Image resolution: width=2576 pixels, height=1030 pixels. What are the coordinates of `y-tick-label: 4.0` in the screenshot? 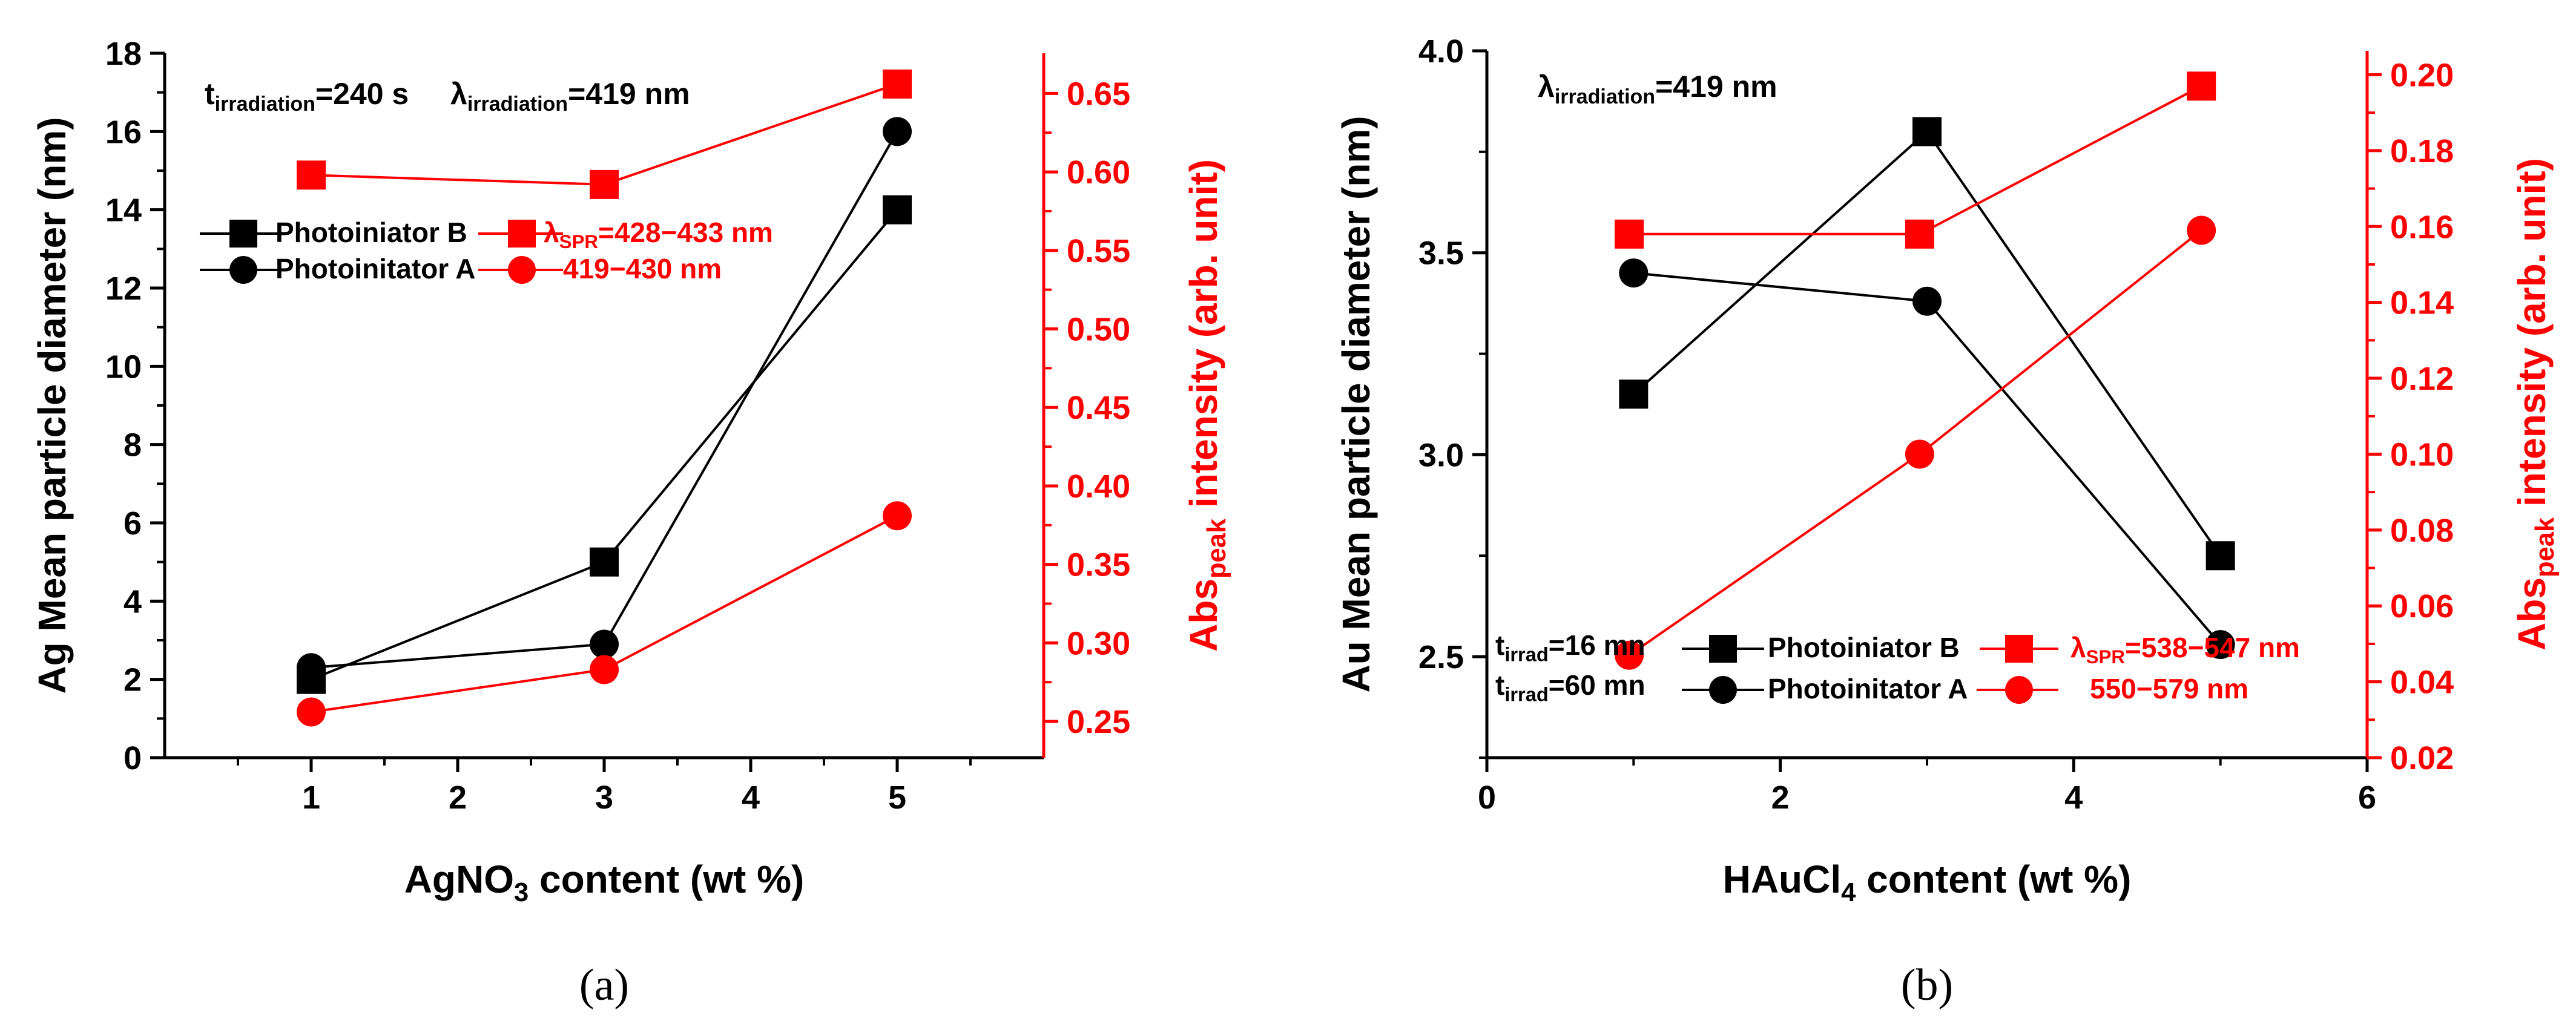 It's located at (1441, 51).